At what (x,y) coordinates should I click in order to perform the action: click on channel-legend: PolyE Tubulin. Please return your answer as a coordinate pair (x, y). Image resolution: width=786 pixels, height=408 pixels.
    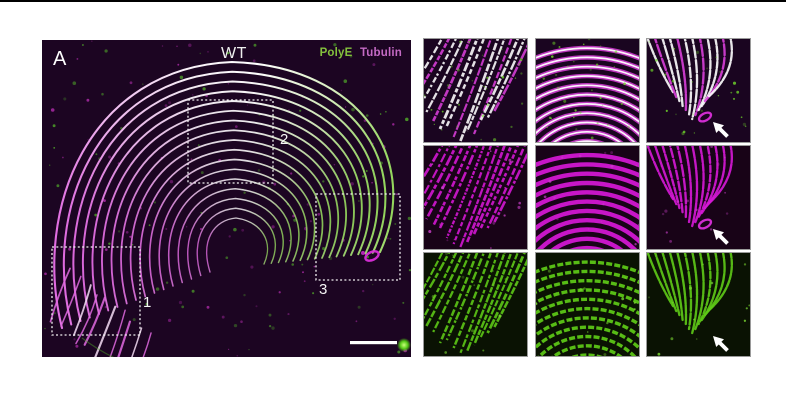
    Looking at the image, I should click on (359, 53).